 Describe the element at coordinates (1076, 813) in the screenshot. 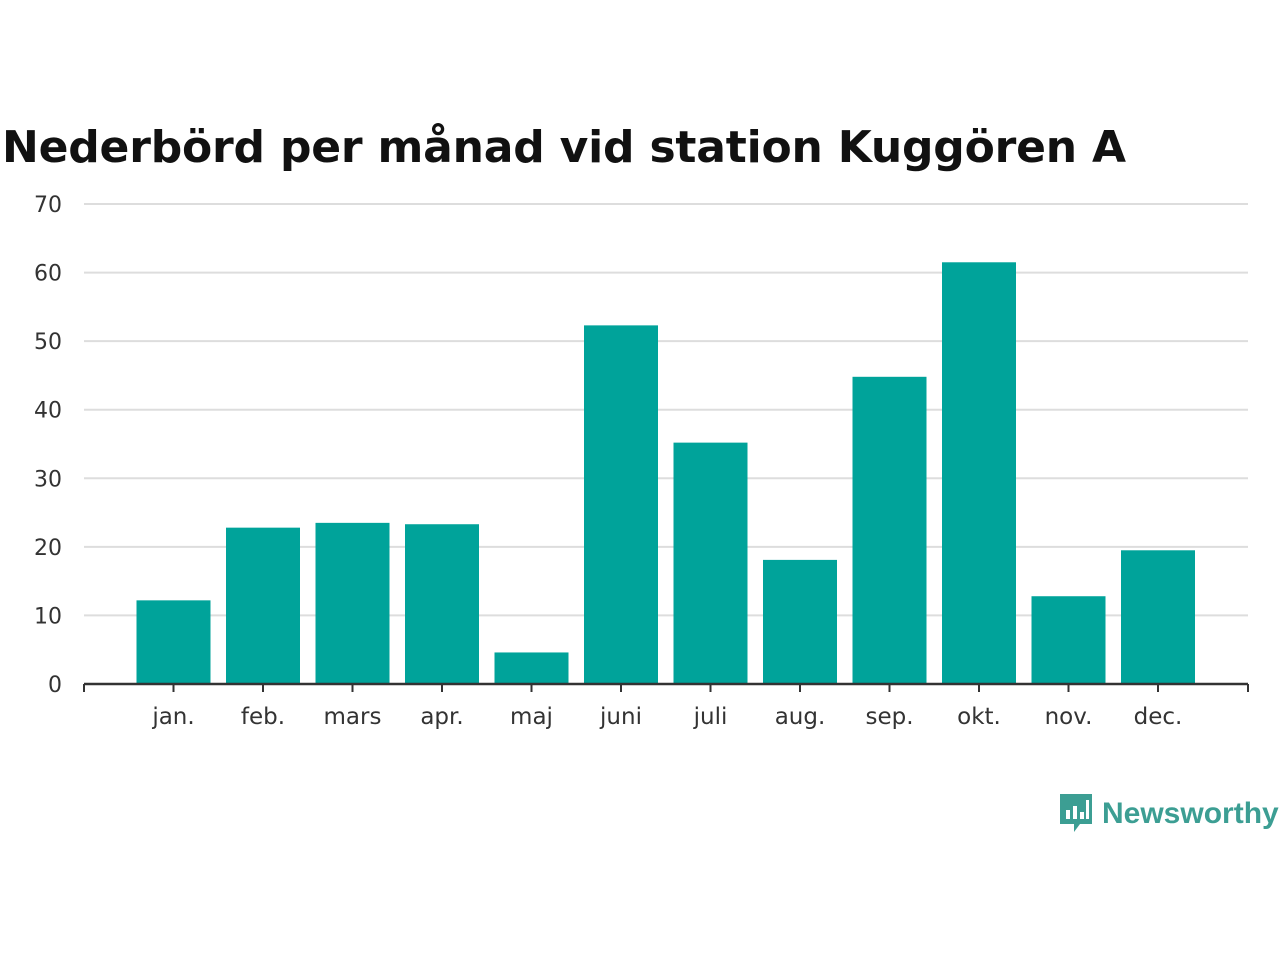

I see `newsworthy-logo-icon` at that location.